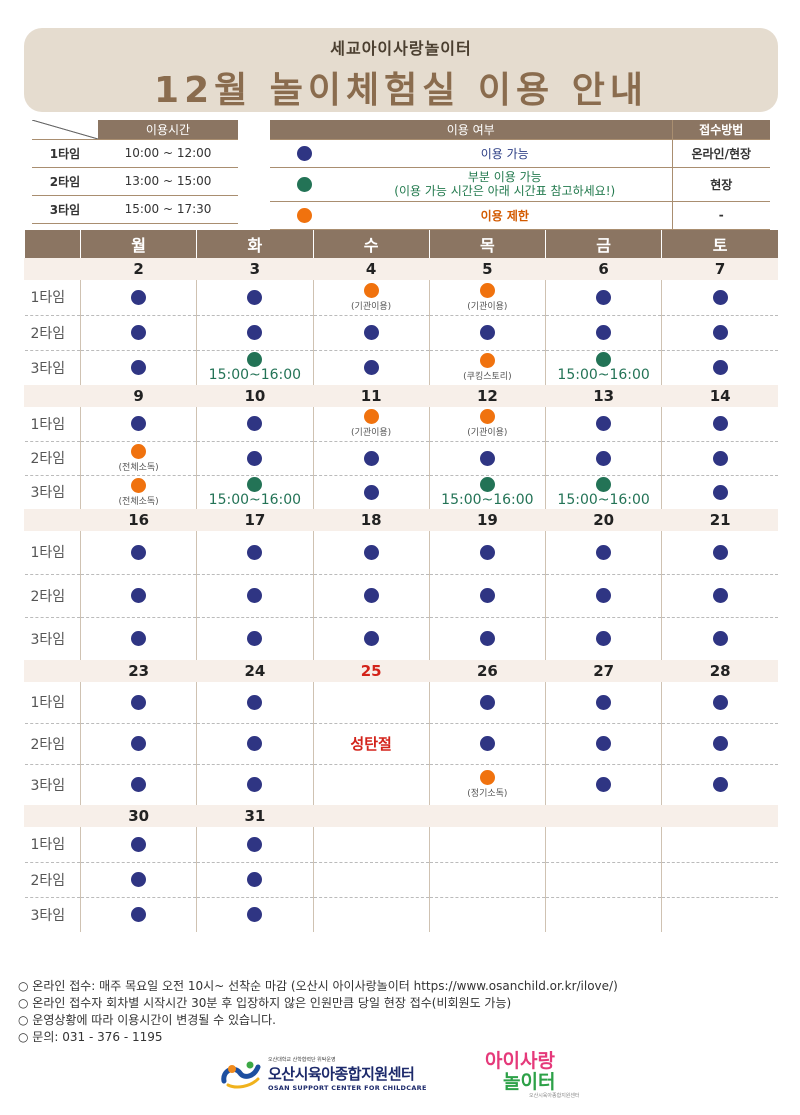 The width and height of the screenshot is (800, 1115). Describe the element at coordinates (487, 269) in the screenshot. I see `date-cell: 5` at that location.